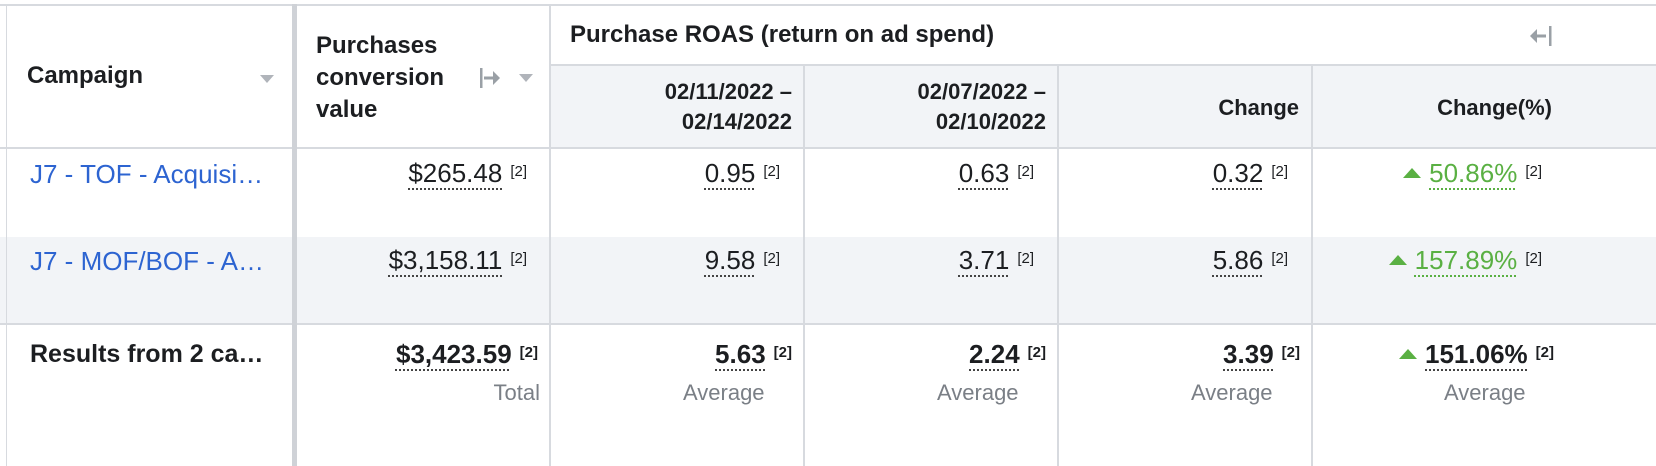 This screenshot has height=466, width=1656. What do you see at coordinates (1232, 392) in the screenshot?
I see `totals-change-sub: Average` at bounding box center [1232, 392].